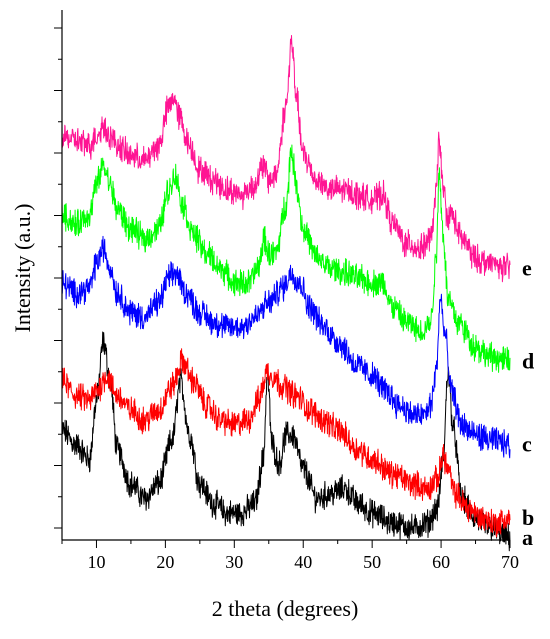 Image resolution: width=550 pixels, height=639 pixels. Describe the element at coordinates (22, 268) in the screenshot. I see `y-axis-title: Intensity (a.u.)` at that location.